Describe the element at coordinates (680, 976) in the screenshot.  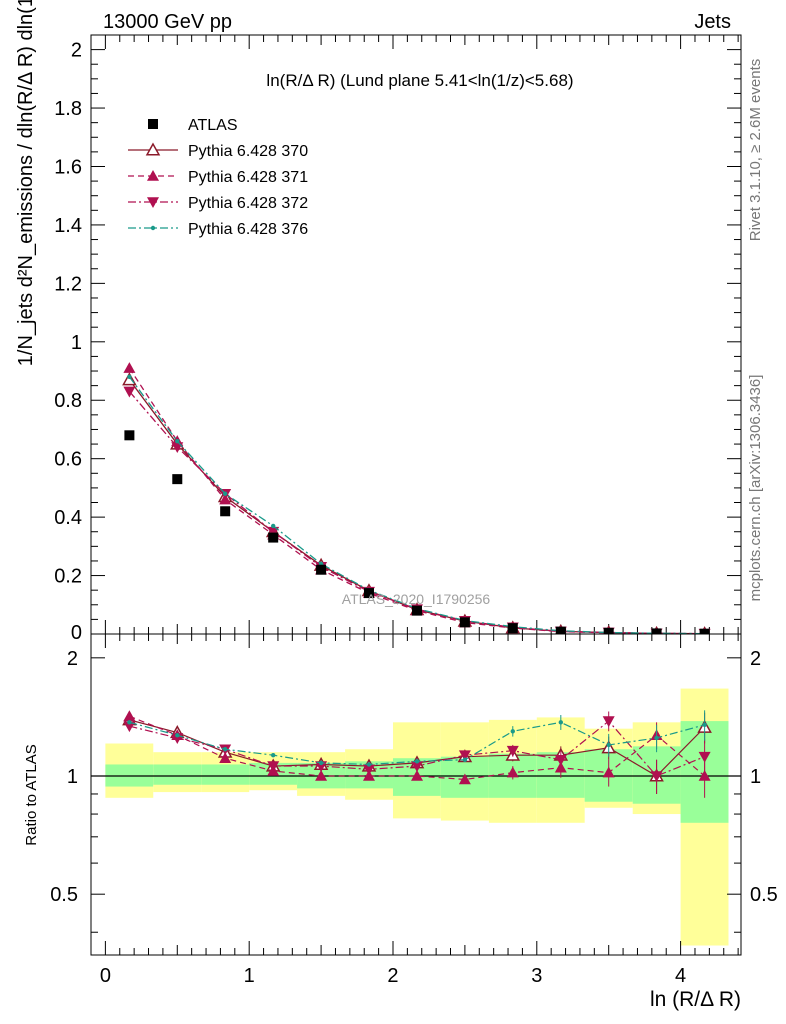
I see `x-tick-label: 4` at that location.